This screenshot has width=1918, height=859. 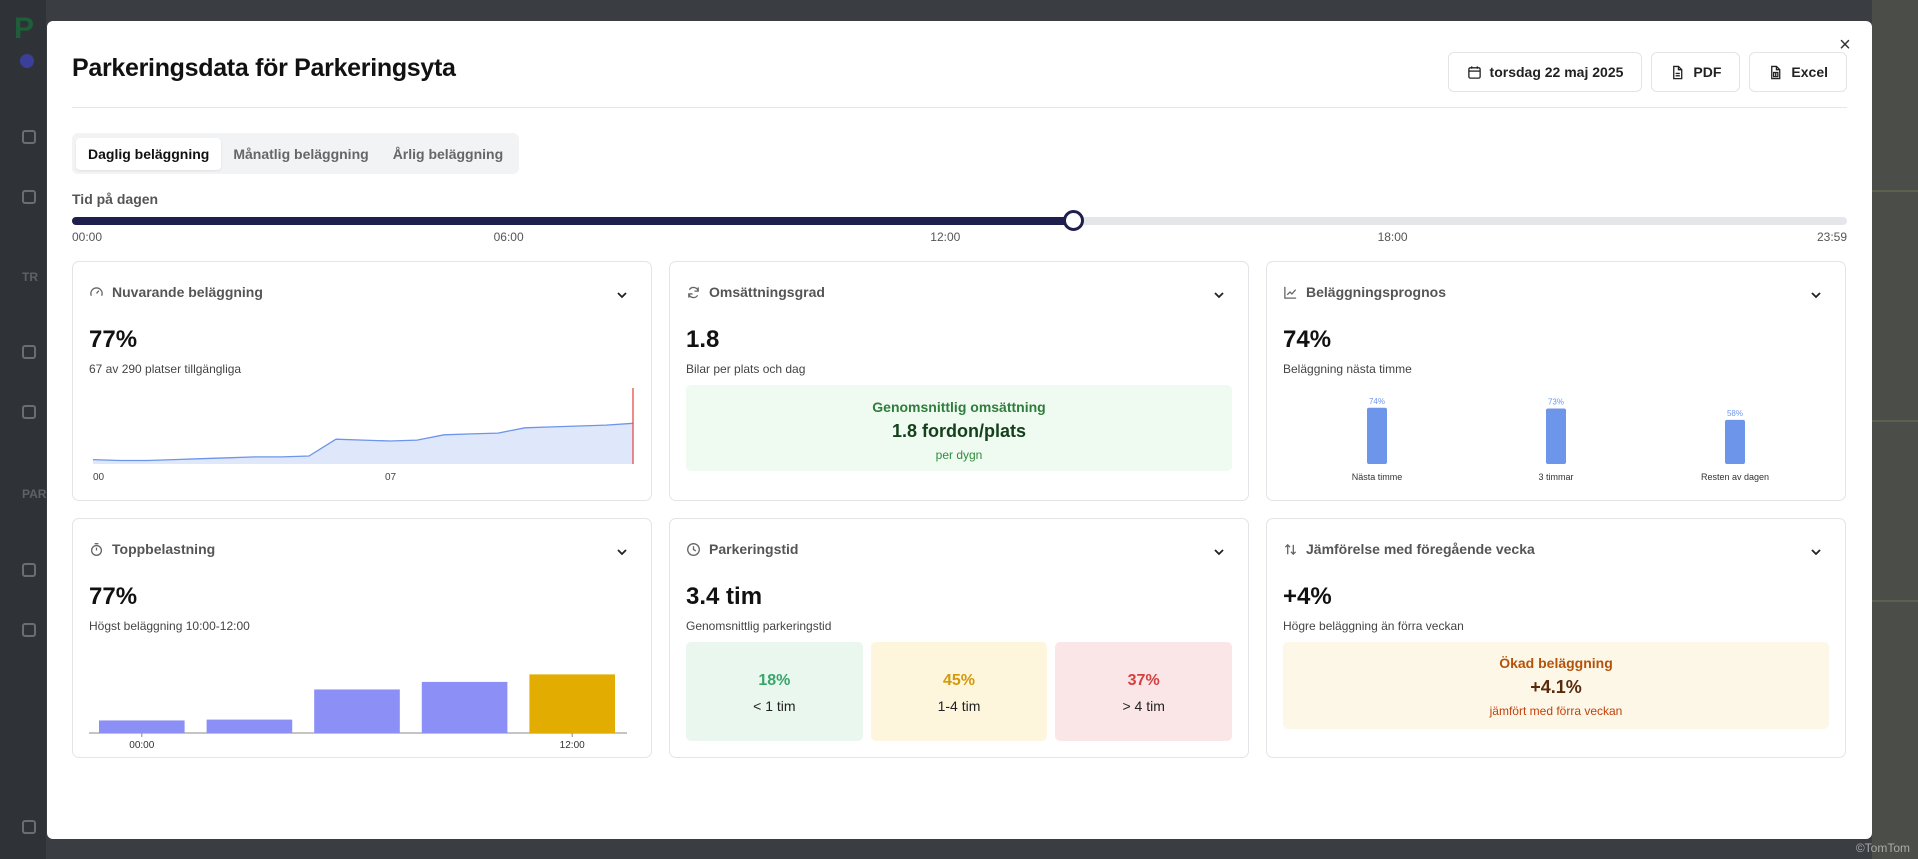 What do you see at coordinates (1735, 477) in the screenshot?
I see `forecast-category-label: Resten av dagen` at bounding box center [1735, 477].